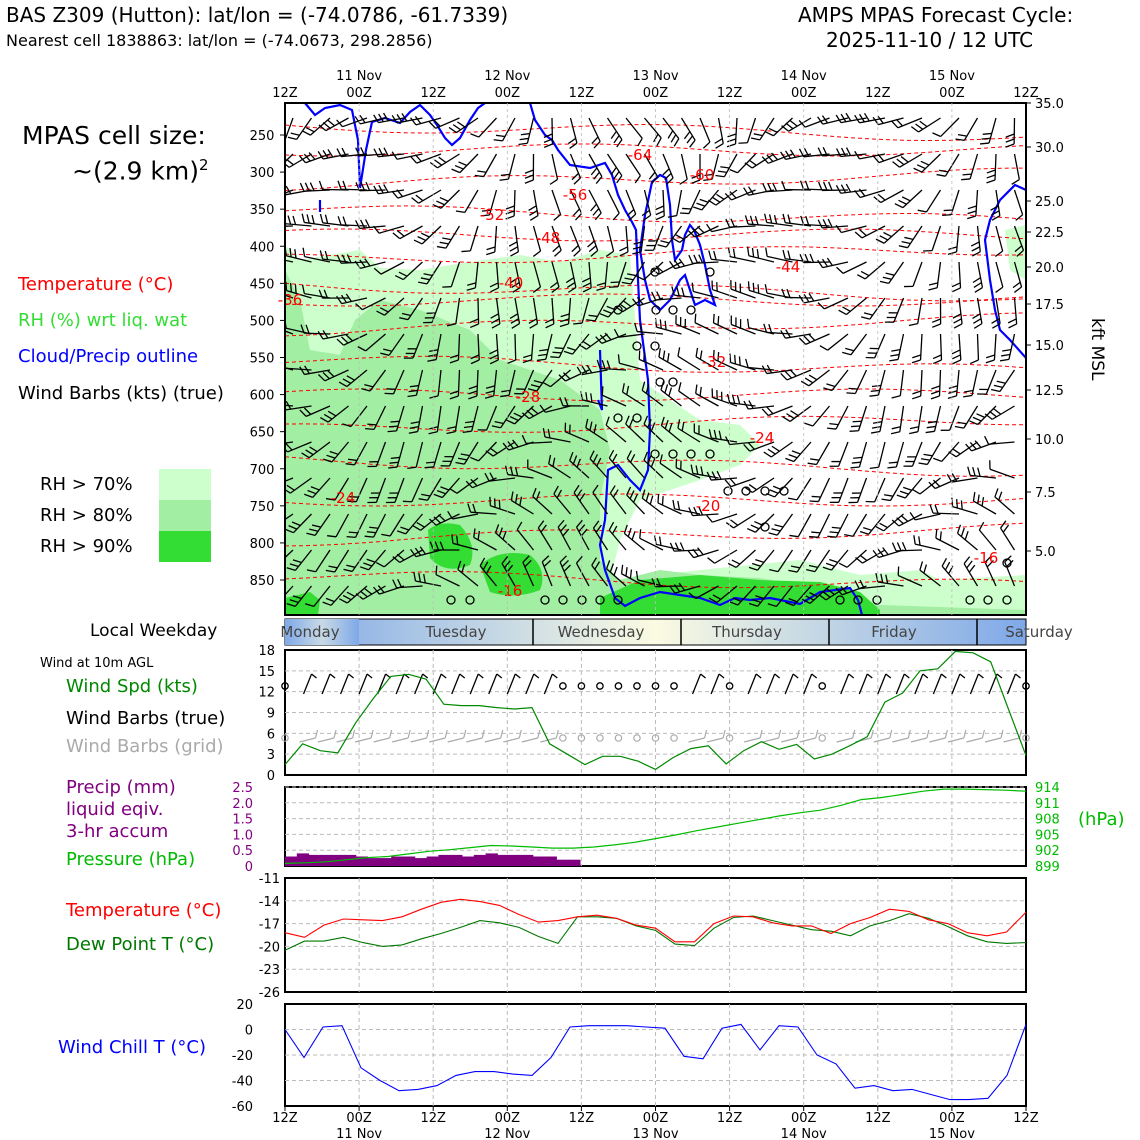 Image resolution: width=1140 pixels, height=1140 pixels. I want to click on legend-rh80: RH > 80%, so click(86, 515).